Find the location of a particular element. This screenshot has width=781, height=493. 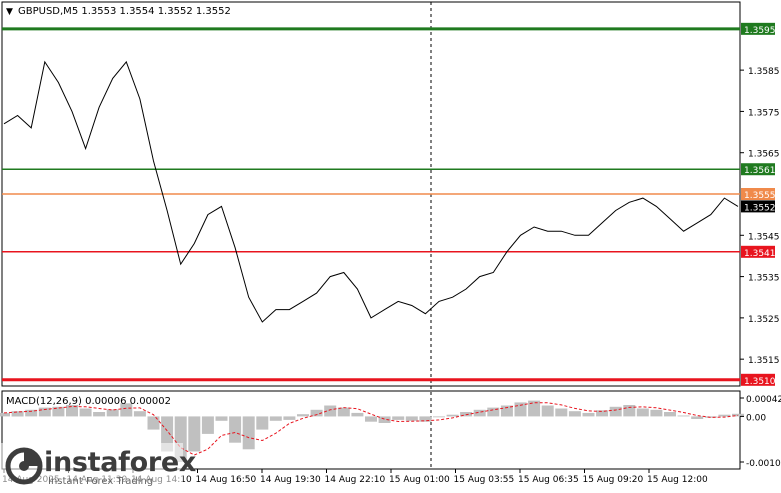

level-1-3595-tag is located at coordinates (758, 28).